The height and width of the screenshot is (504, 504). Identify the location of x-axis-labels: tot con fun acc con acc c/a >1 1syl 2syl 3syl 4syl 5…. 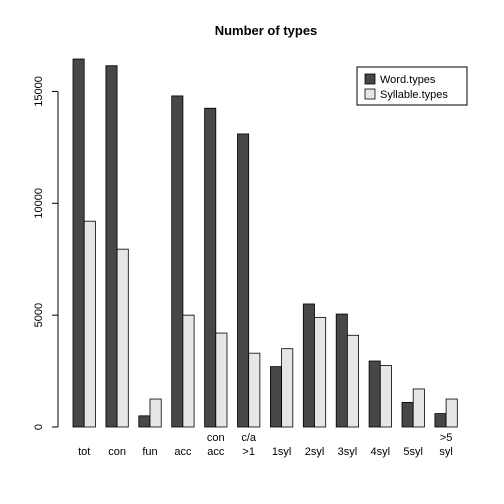
(265, 445).